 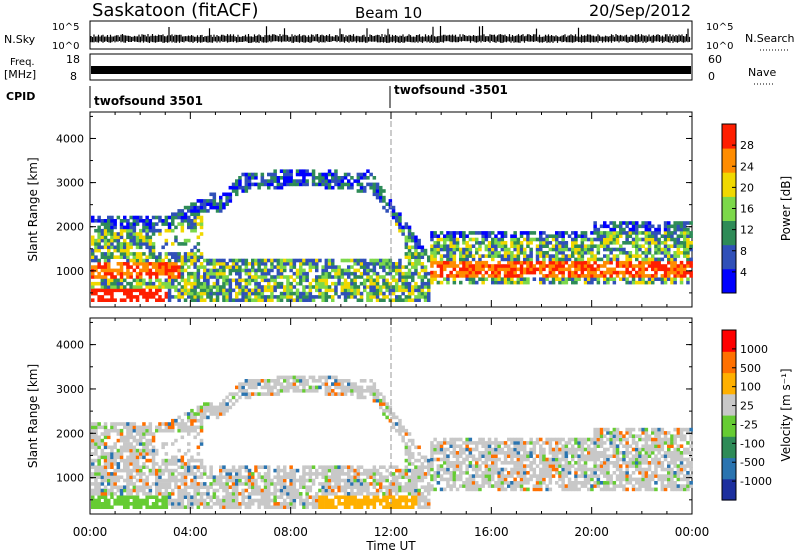 What do you see at coordinates (719, 46) in the screenshot?
I see `nsearch-tick-bottom: 10^0` at bounding box center [719, 46].